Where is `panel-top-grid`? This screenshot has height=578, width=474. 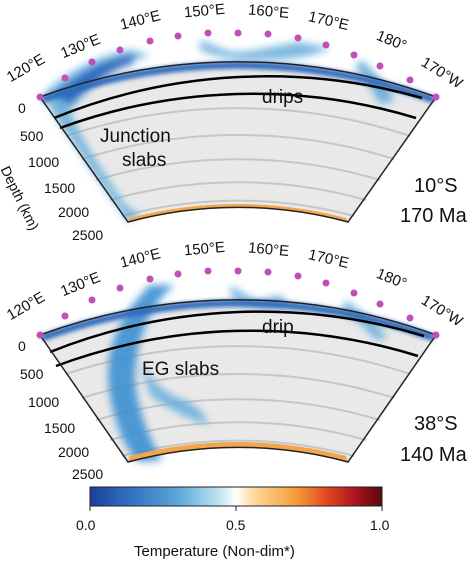
panel-top-grid is located at coordinates (238, 162).